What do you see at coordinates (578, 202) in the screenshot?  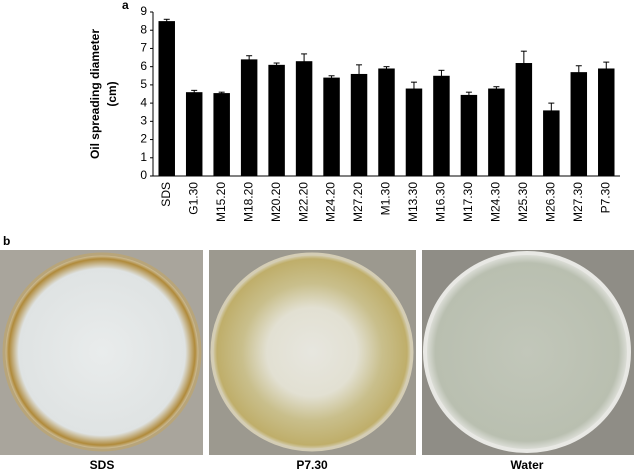 I see `x-tick-label: M27.30` at bounding box center [578, 202].